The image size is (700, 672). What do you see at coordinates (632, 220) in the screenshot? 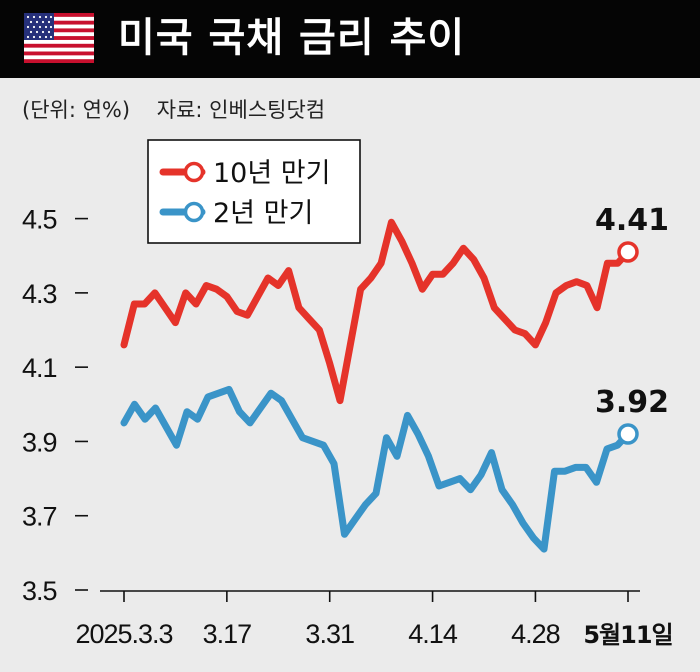
I see `end-label-10y: 4.41` at bounding box center [632, 220].